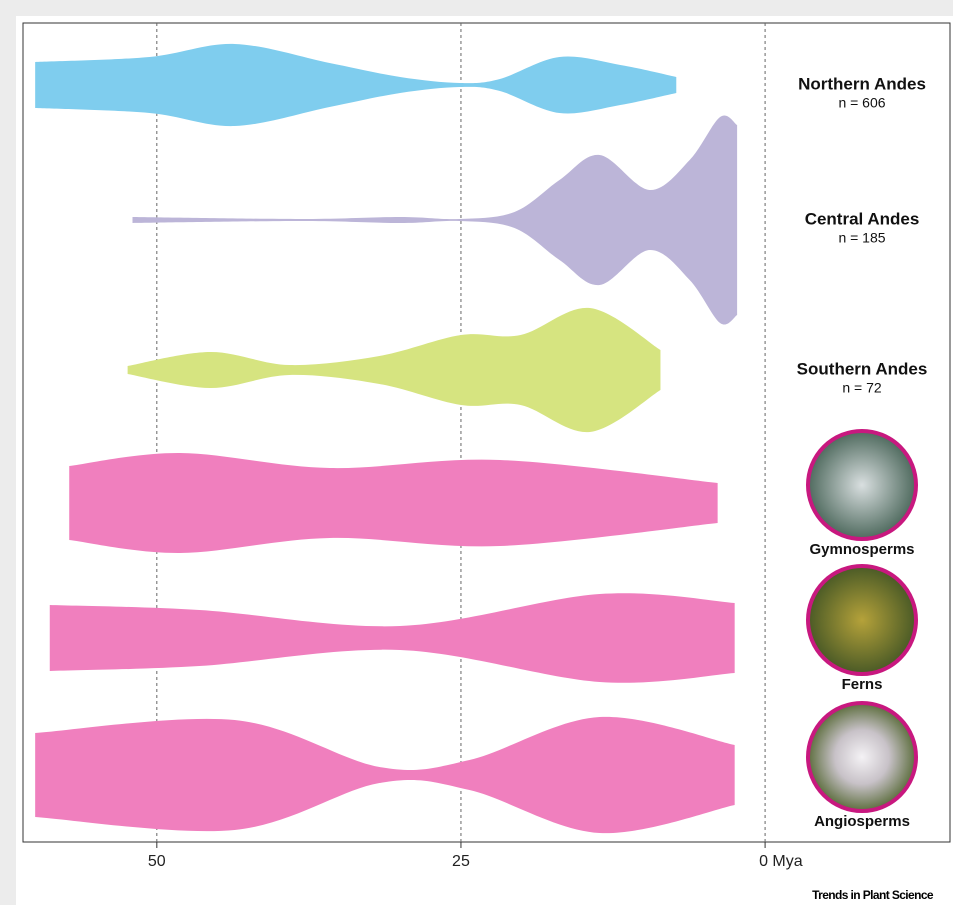  What do you see at coordinates (862, 388) in the screenshot?
I see `group-note: n = 72` at bounding box center [862, 388].